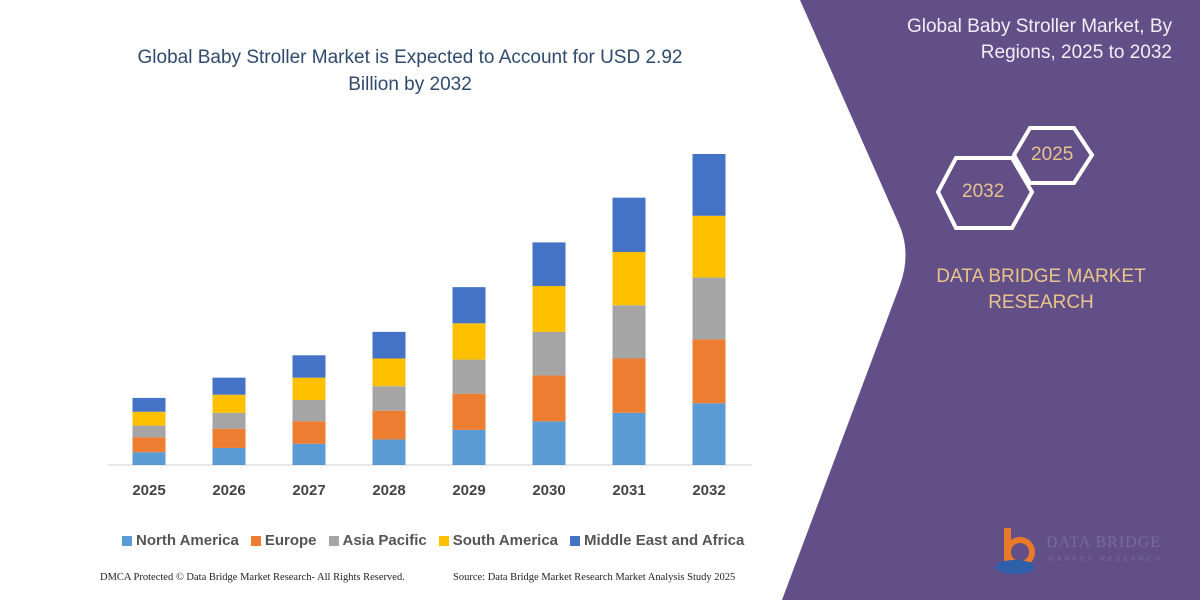 The image size is (1200, 600). Describe the element at coordinates (629, 438) in the screenshot. I see `bar-segment-2031-north-america` at that location.